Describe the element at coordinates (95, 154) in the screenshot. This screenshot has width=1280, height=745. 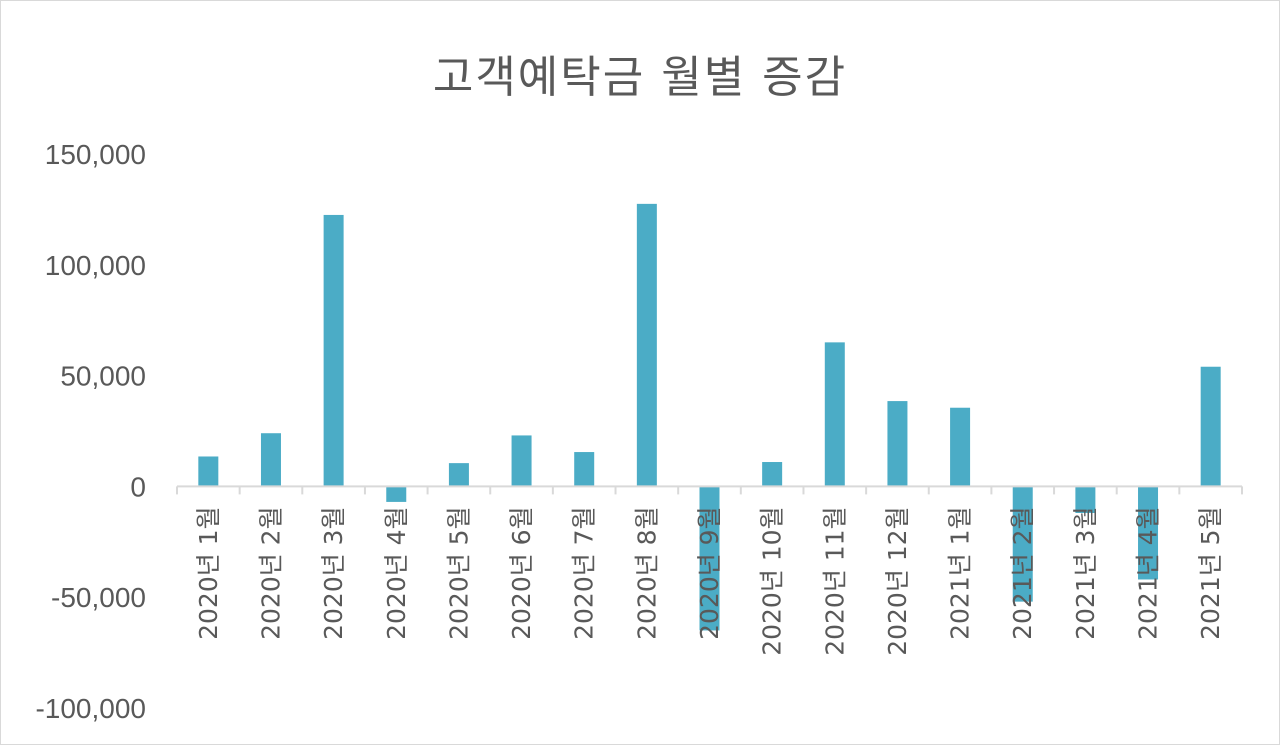
I see `y-tick-label: 150,000` at that location.